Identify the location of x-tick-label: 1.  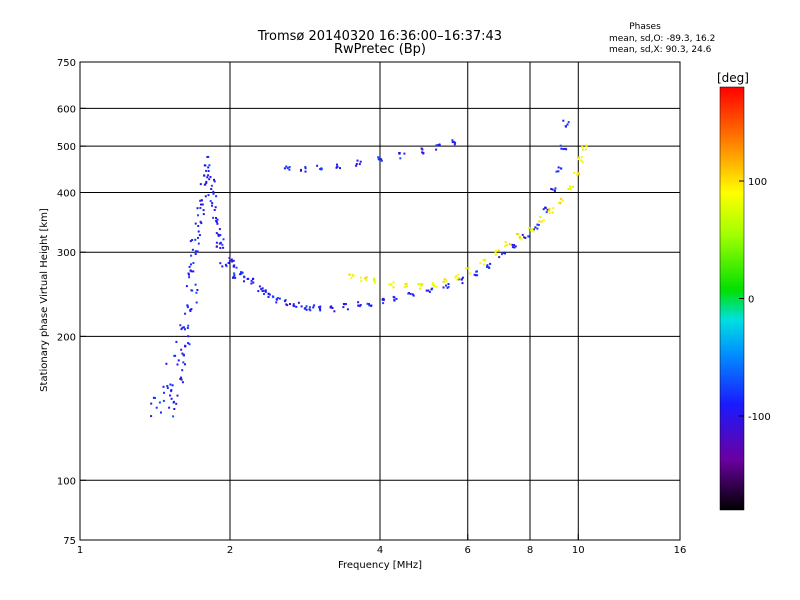
(80, 550).